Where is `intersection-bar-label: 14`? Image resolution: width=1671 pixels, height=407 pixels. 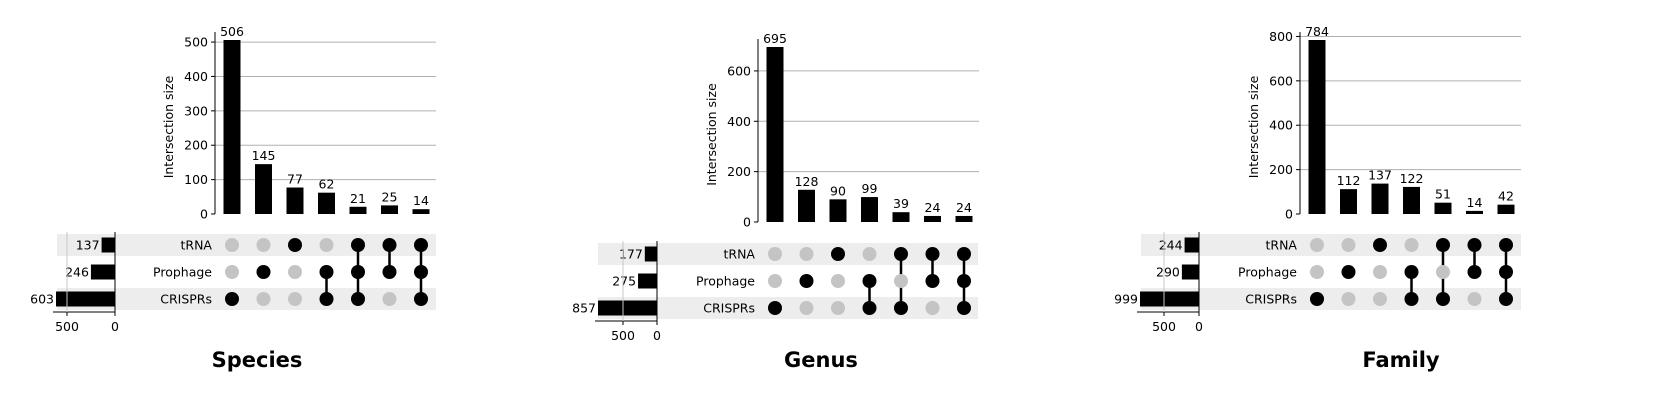 intersection-bar-label: 14 is located at coordinates (1475, 202).